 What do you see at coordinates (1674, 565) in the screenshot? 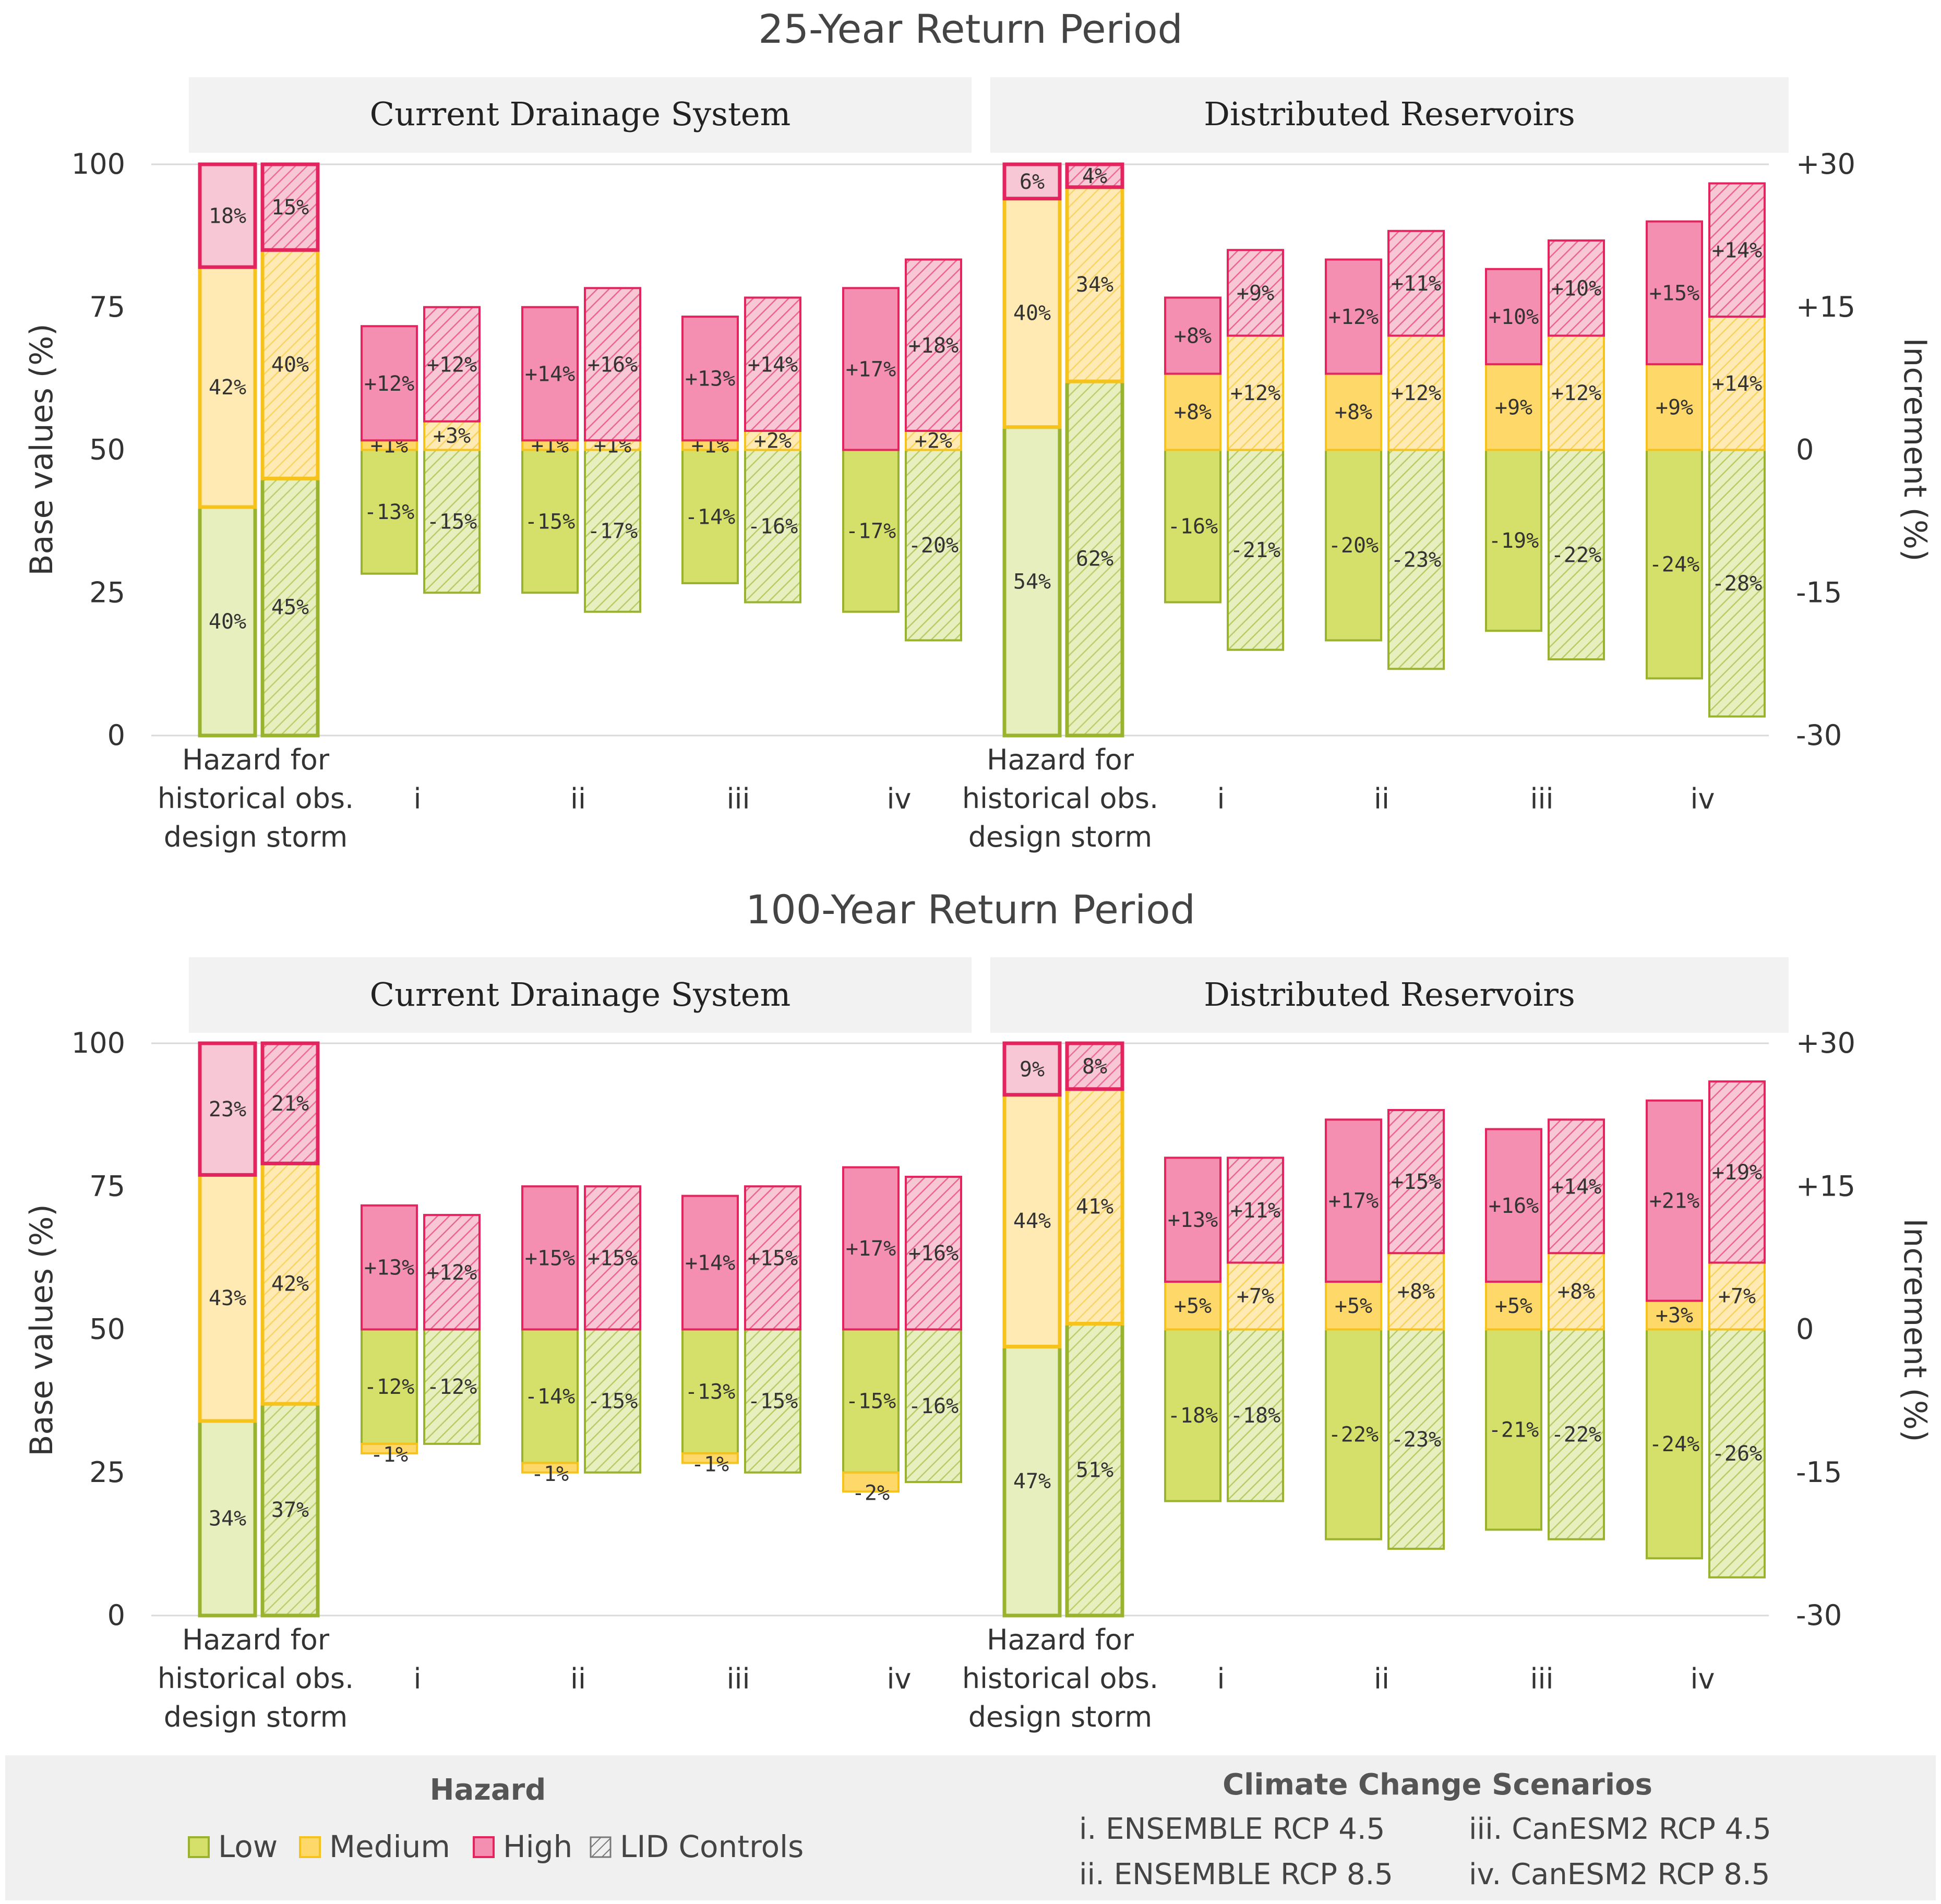
I see `data-label: -24%` at bounding box center [1674, 565].